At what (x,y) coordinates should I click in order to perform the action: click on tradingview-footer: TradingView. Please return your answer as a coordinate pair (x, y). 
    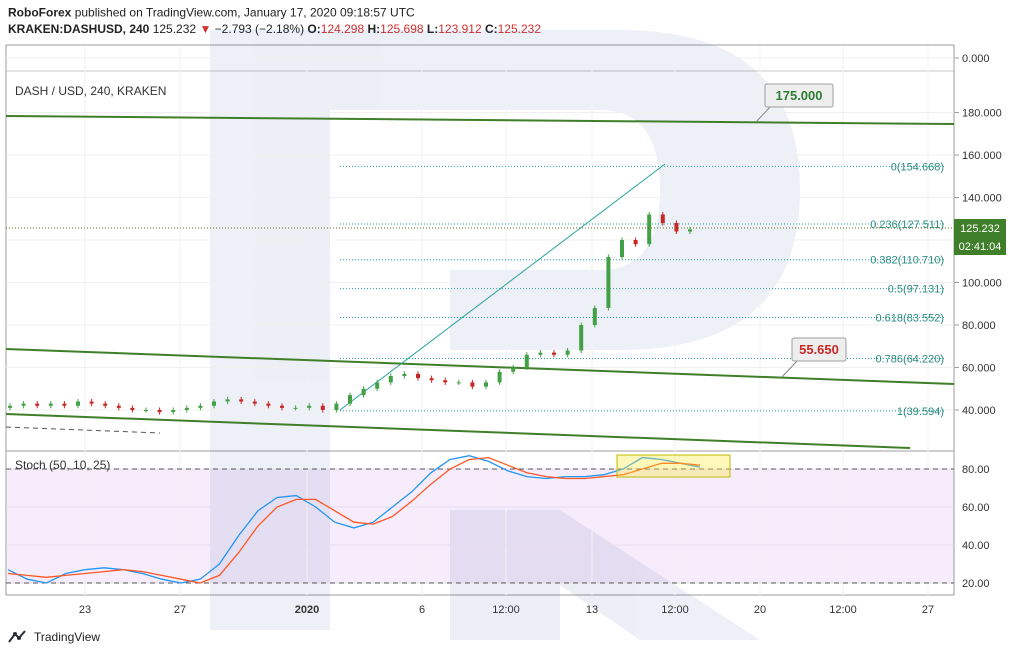
    Looking at the image, I should click on (54, 637).